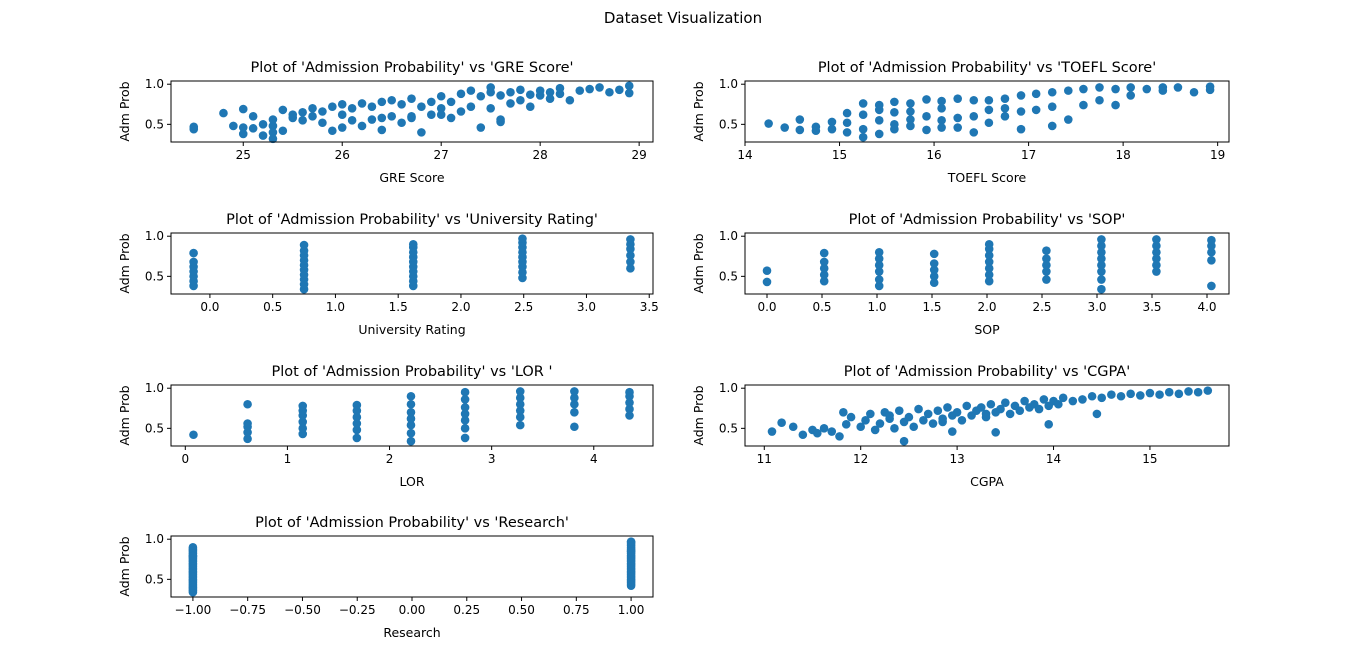  Describe the element at coordinates (288, 459) in the screenshot. I see `x-tick-label: 1` at that location.